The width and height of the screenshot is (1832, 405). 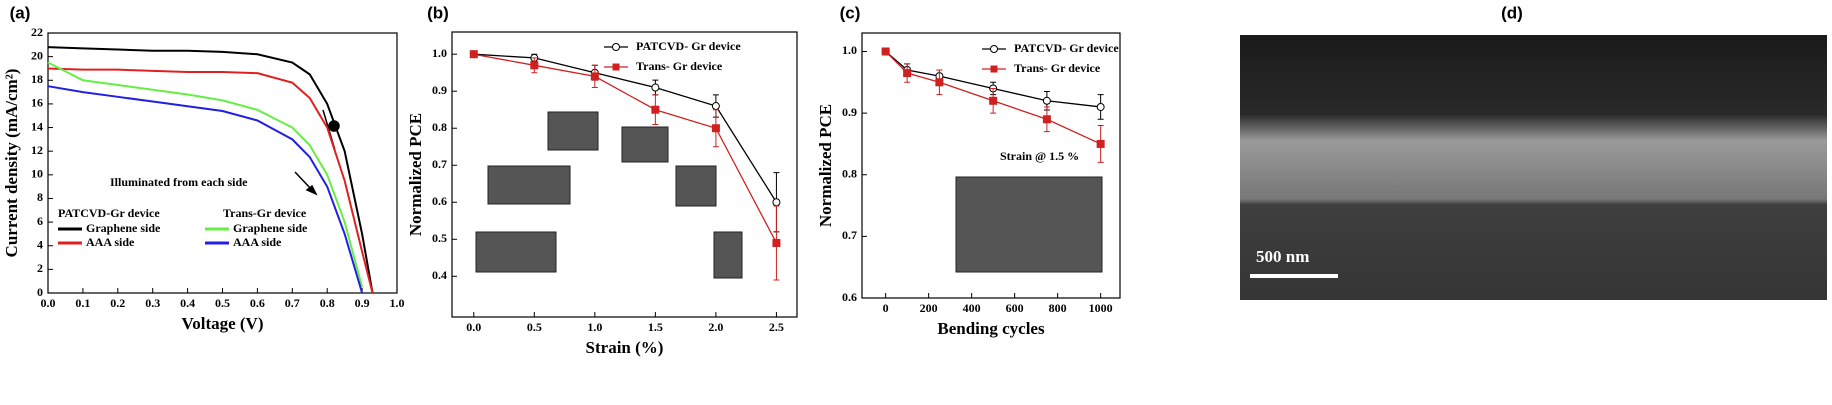 What do you see at coordinates (37, 150) in the screenshot?
I see `y-tick-label: 12` at bounding box center [37, 150].